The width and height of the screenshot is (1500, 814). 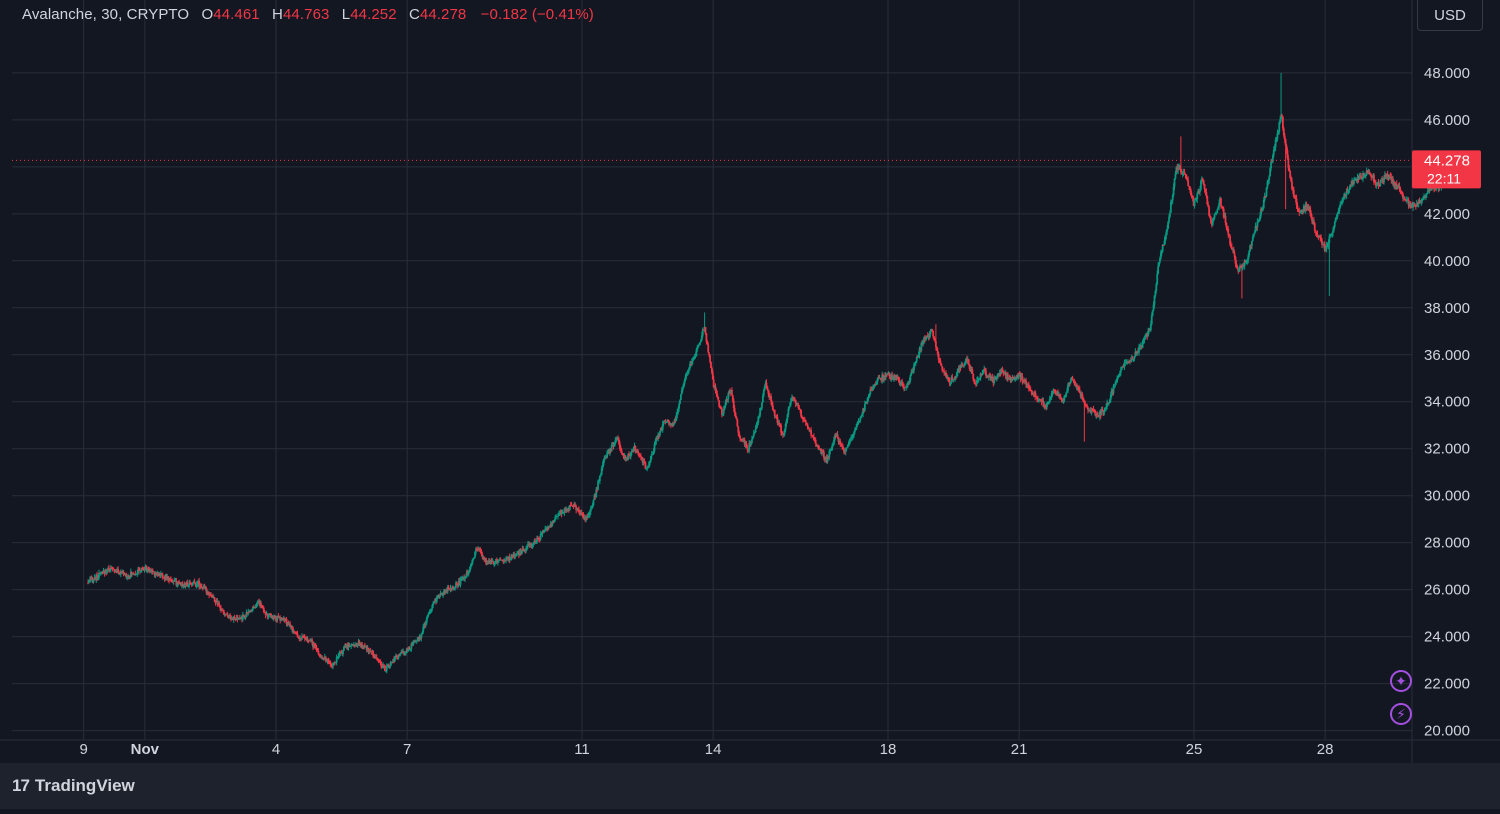 I want to click on tradingview-logo: 17 TradingView, so click(x=73, y=786).